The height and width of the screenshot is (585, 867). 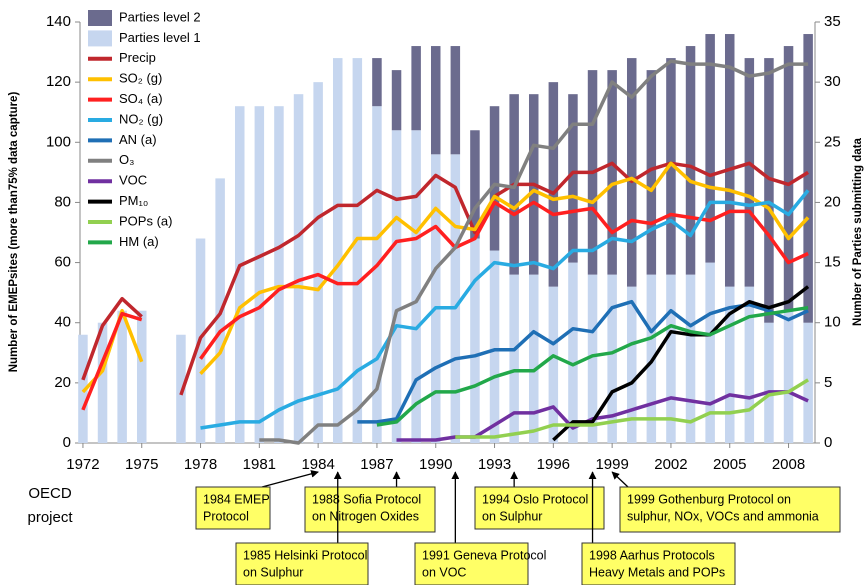 I want to click on y-tick-label: 120, so click(x=58, y=81).